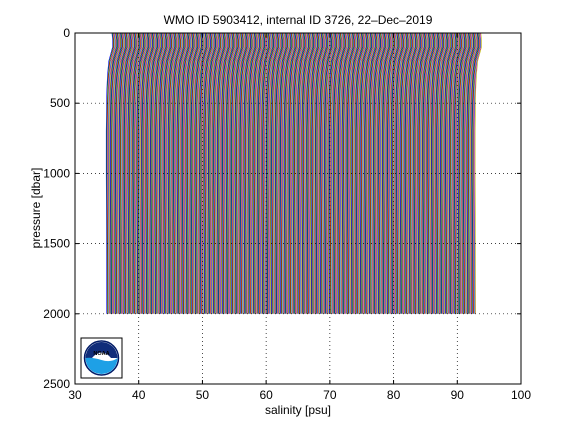 The image size is (576, 432). Describe the element at coordinates (139, 395) in the screenshot. I see `x-tick-label: 40` at that location.